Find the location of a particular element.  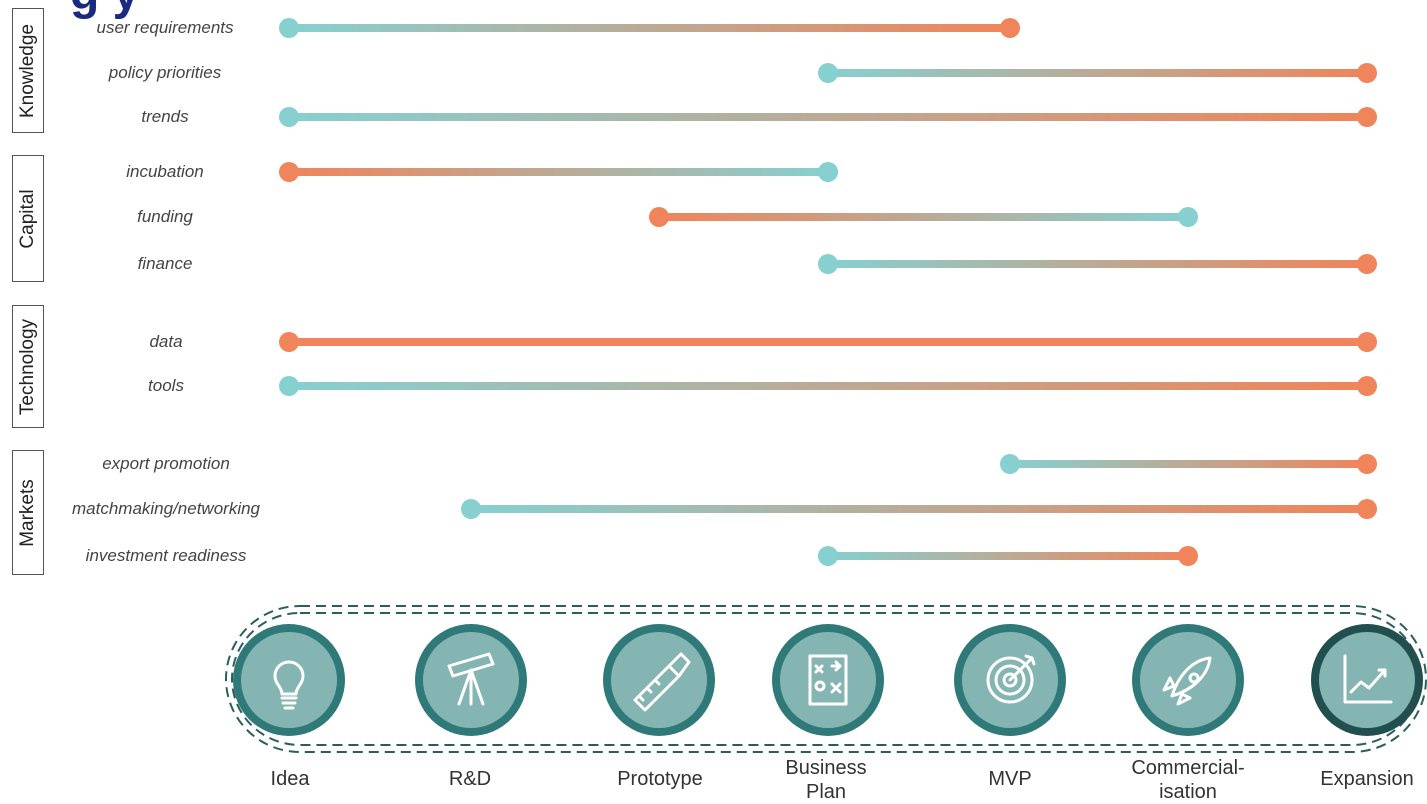

category-box: Technology is located at coordinates (28, 366).